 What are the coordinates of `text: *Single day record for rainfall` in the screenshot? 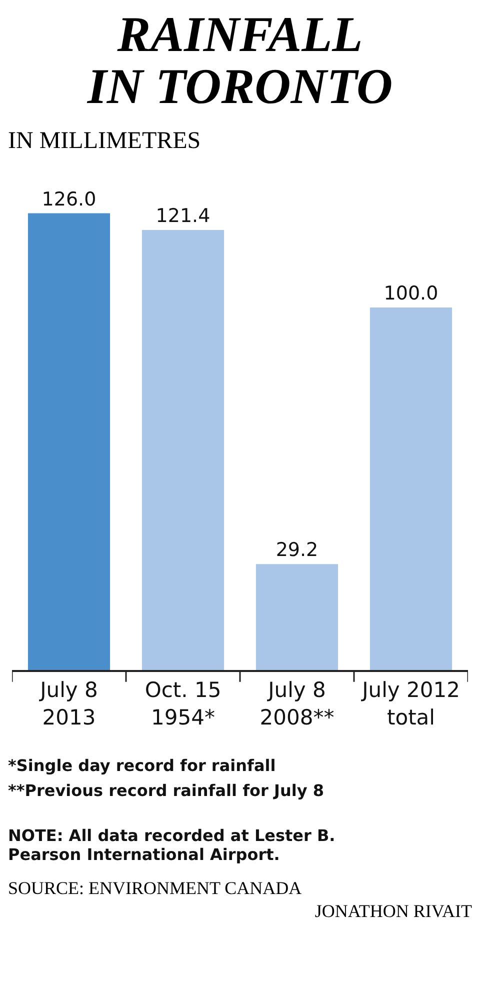 It's located at (142, 765).